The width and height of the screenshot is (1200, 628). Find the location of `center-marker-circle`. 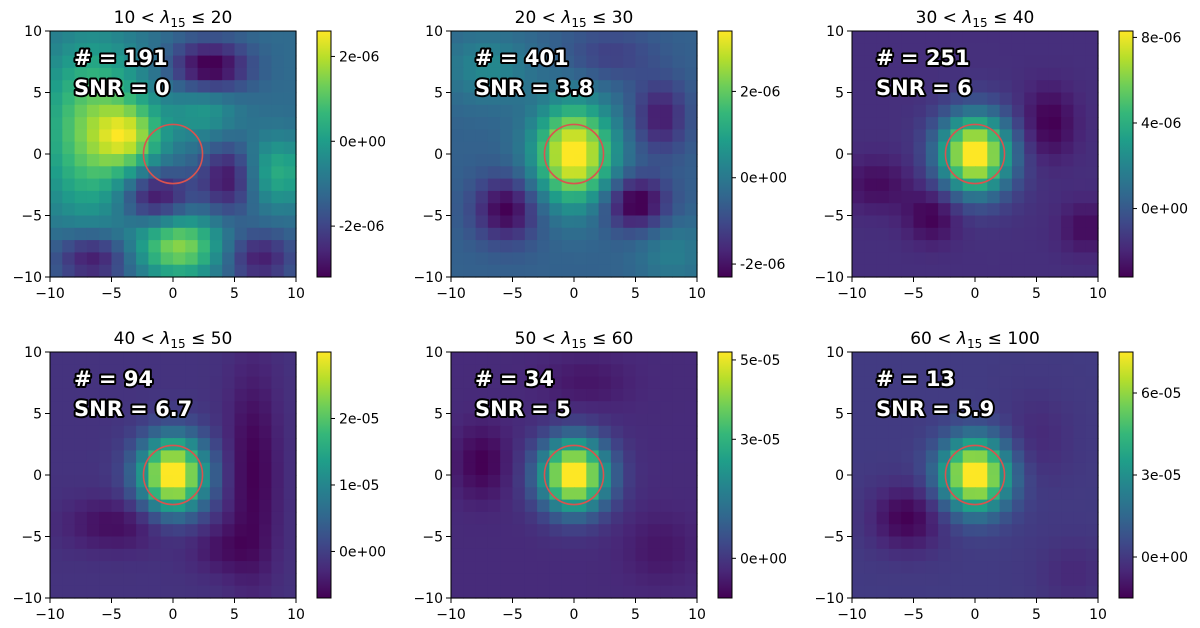

center-marker-circle is located at coordinates (173, 154).